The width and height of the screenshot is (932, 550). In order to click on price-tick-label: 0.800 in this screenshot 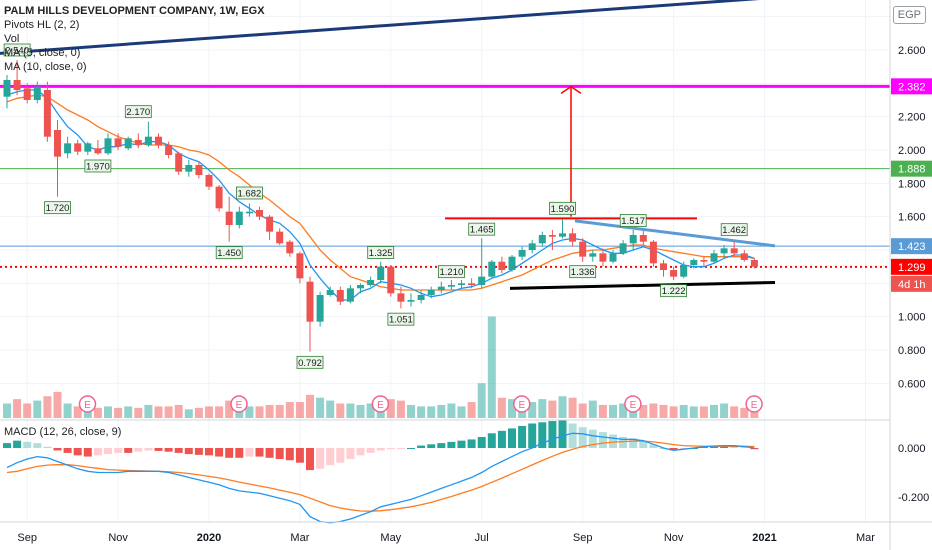, I will do `click(912, 351)`.